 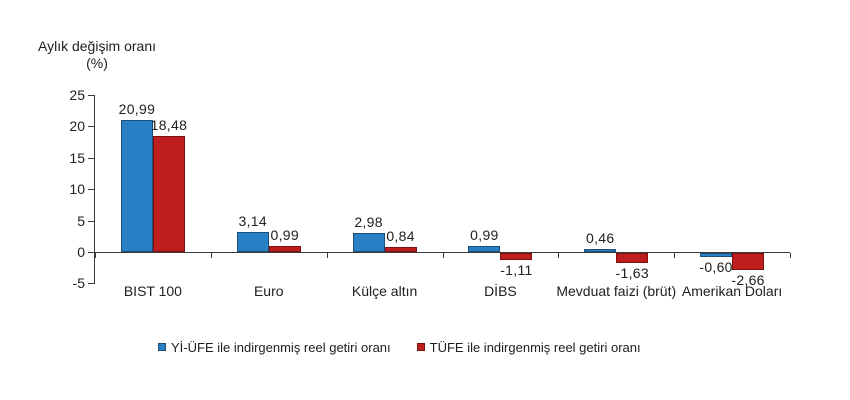 I want to click on bar-value-label: 20,99, so click(x=137, y=109).